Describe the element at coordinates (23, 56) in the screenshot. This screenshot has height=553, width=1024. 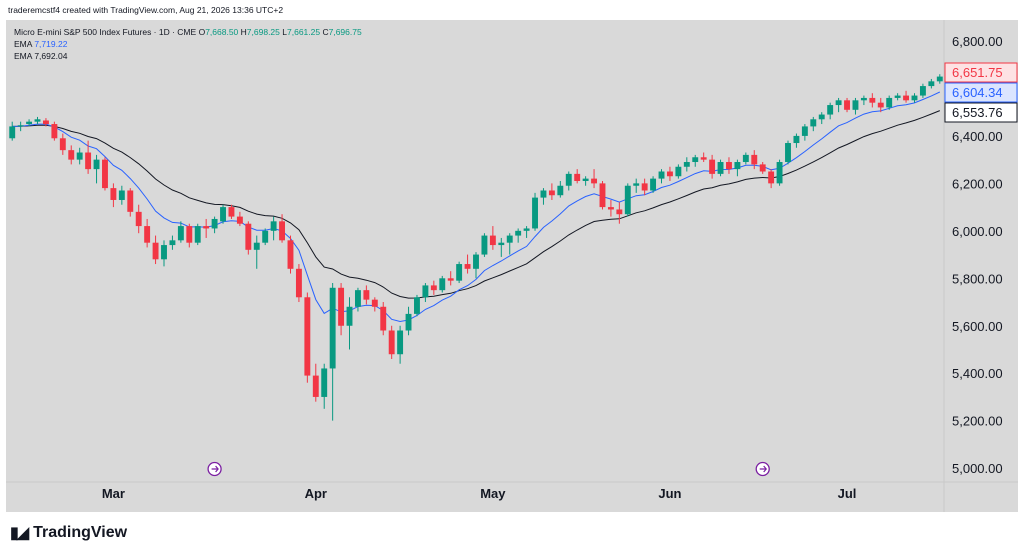
I see `legend-ema-slow-label: EMA` at that location.